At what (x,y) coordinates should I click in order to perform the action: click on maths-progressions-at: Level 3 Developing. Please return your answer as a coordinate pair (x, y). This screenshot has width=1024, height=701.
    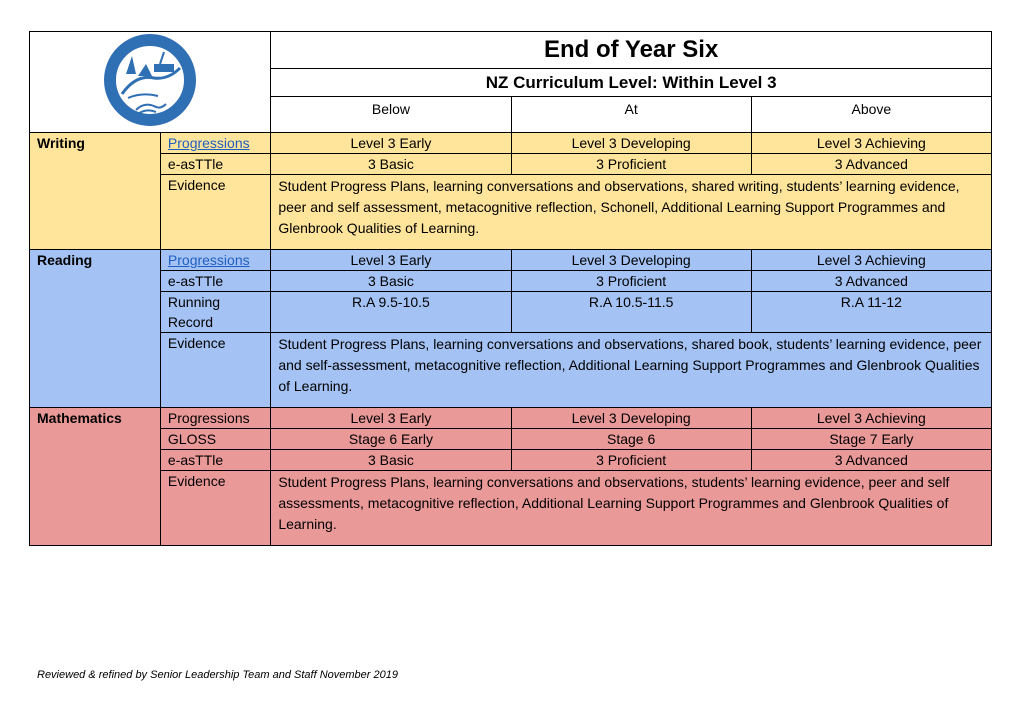
    Looking at the image, I should click on (631, 418).